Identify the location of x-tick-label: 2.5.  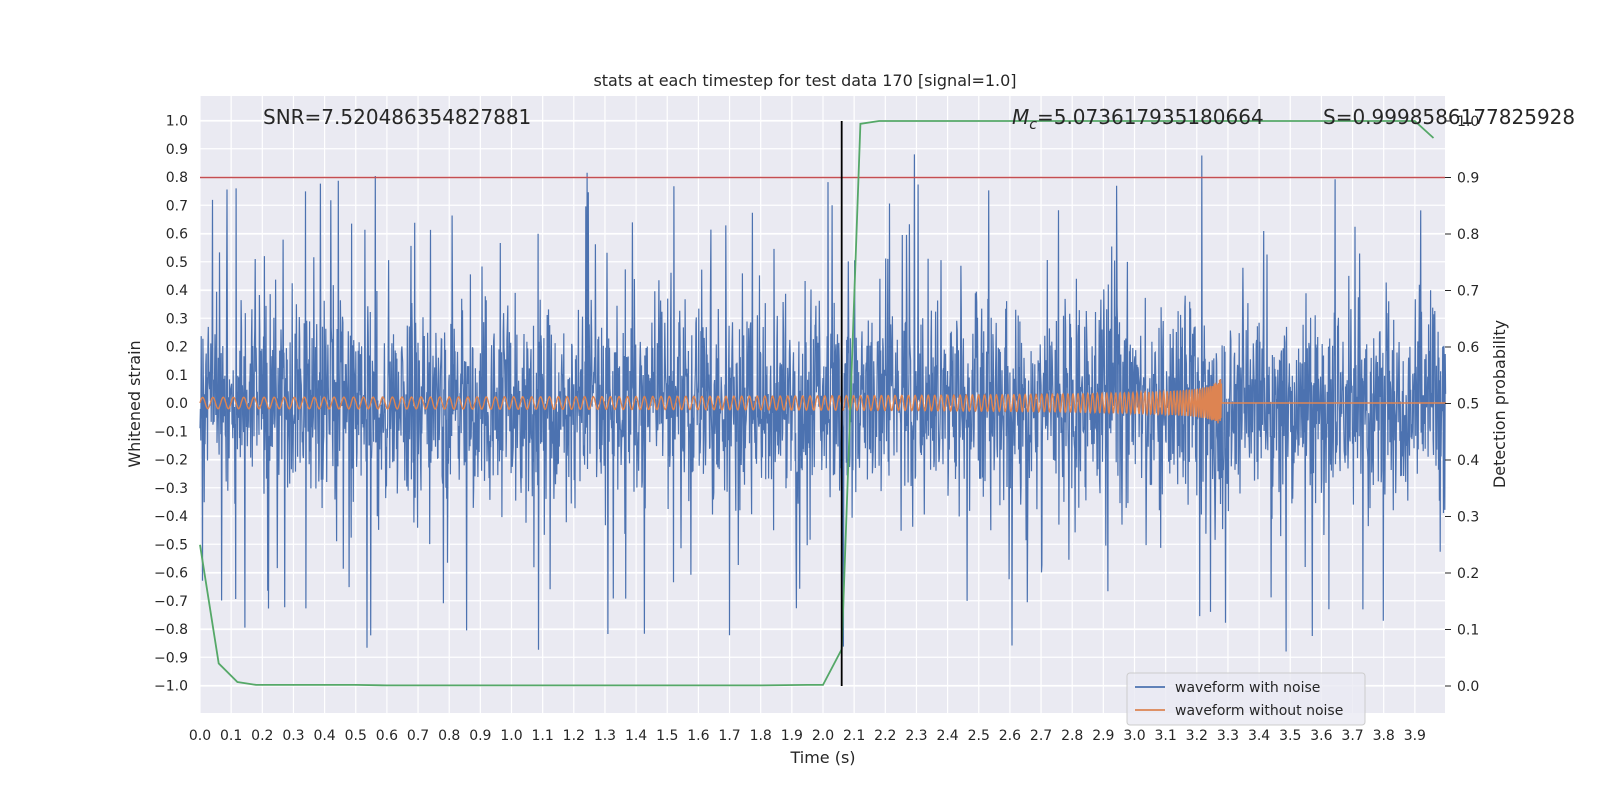
(979, 736).